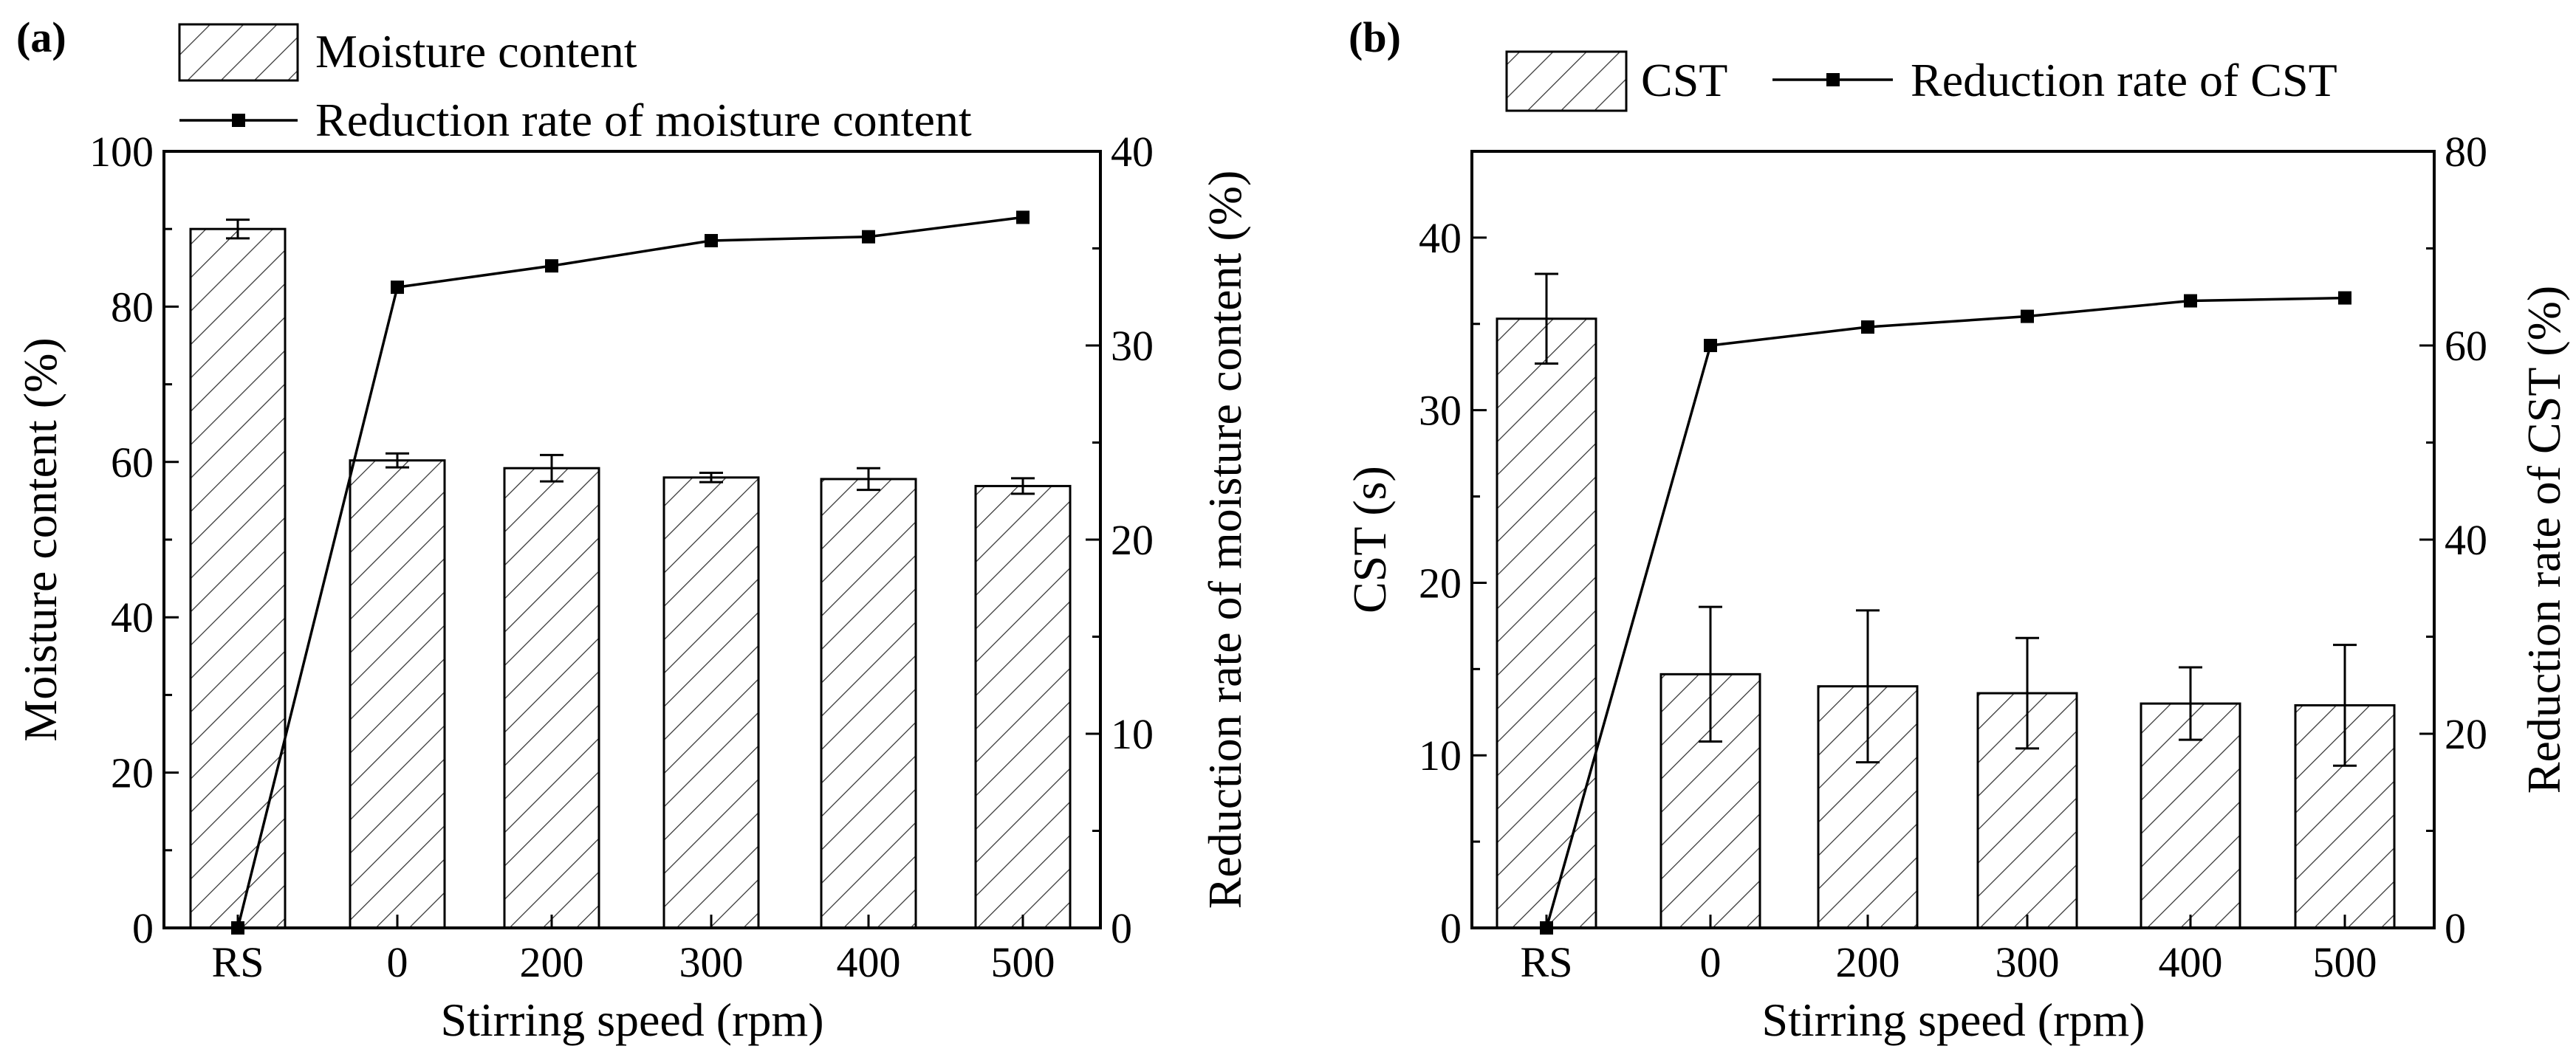 The height and width of the screenshot is (1063, 2576). Describe the element at coordinates (2124, 80) in the screenshot. I see `legend-line-label: Reduction rate of CST` at that location.